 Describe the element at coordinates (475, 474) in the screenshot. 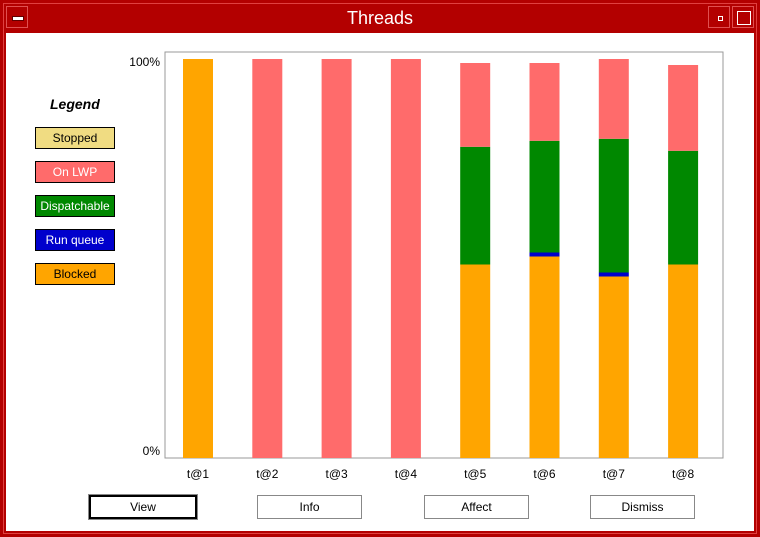

I see `x-tick-label: t@5` at that location.